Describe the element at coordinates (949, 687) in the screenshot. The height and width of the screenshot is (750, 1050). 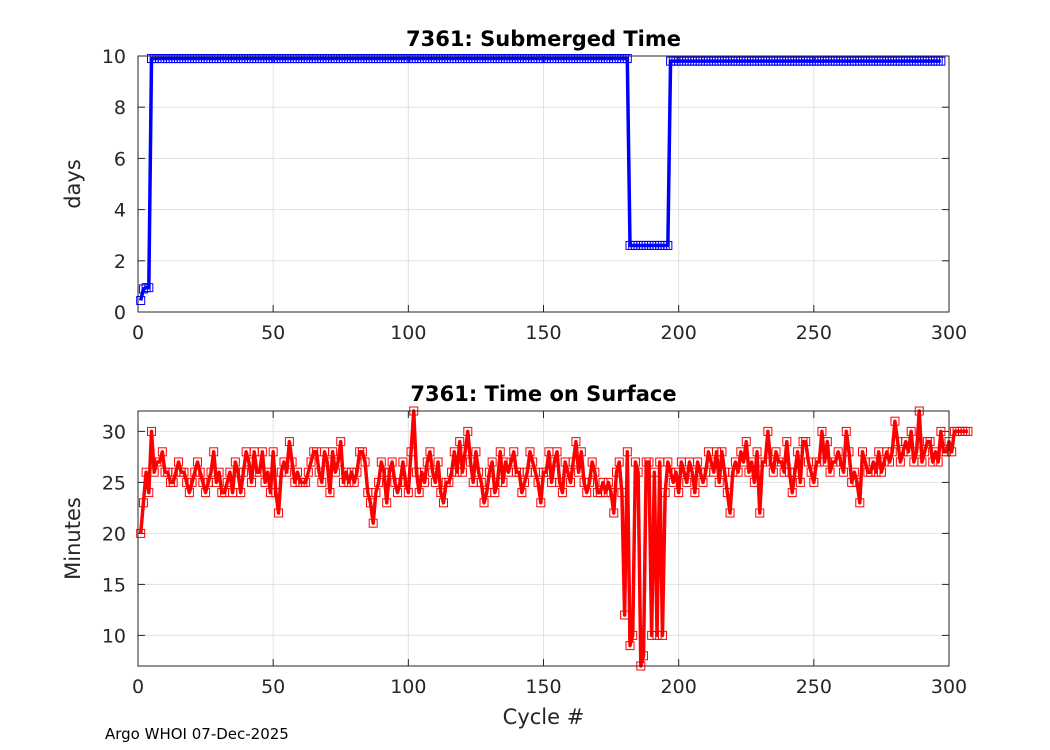
I see `x-tick-label: 300` at that location.